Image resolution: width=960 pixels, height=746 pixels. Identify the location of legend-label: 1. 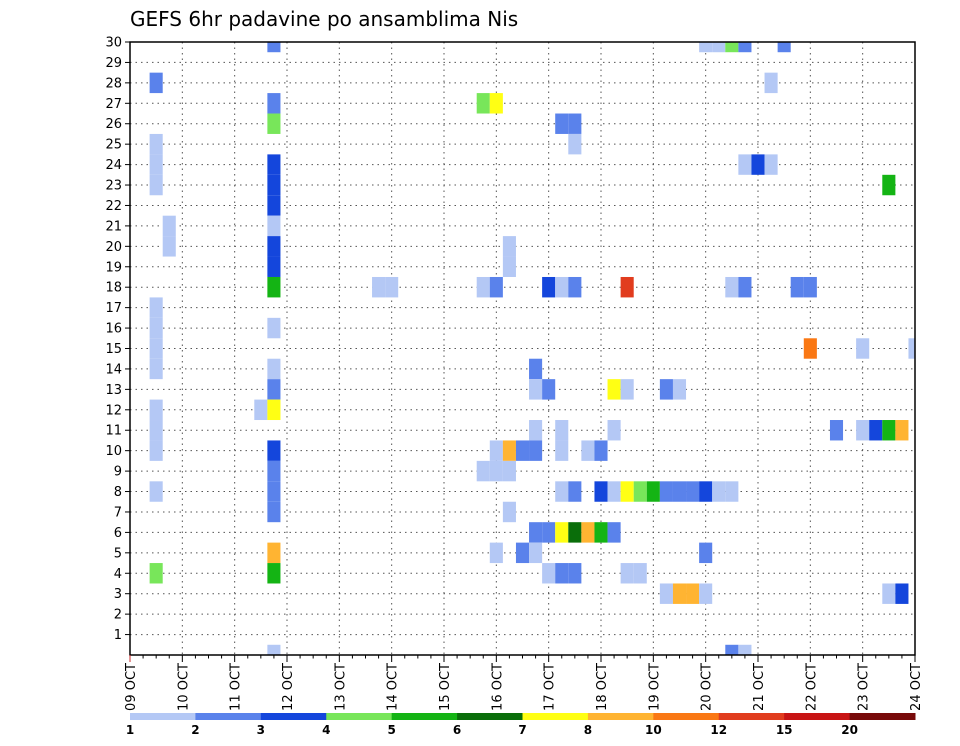
(130, 730).